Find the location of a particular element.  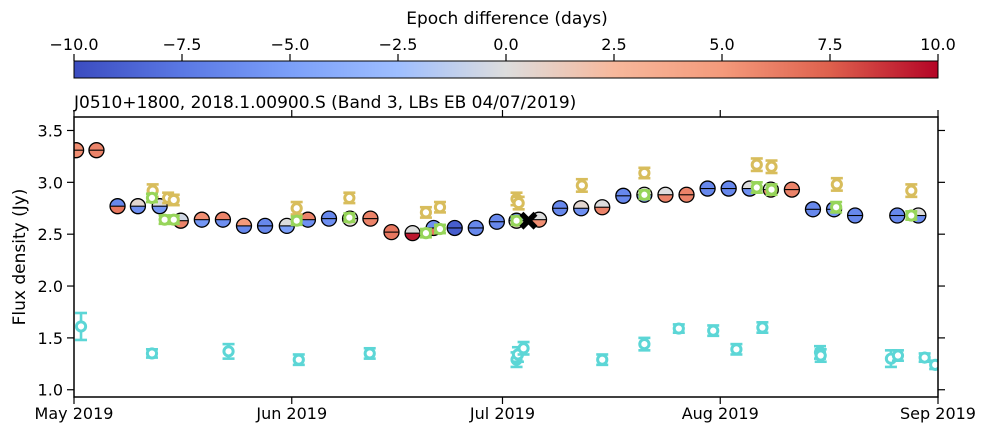

colorbar-tick-label: 0.0 is located at coordinates (505, 44).